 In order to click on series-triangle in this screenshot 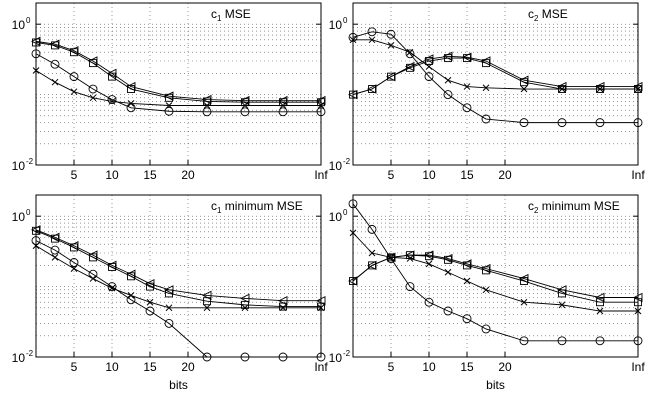, I will do `click(495, 276)`.